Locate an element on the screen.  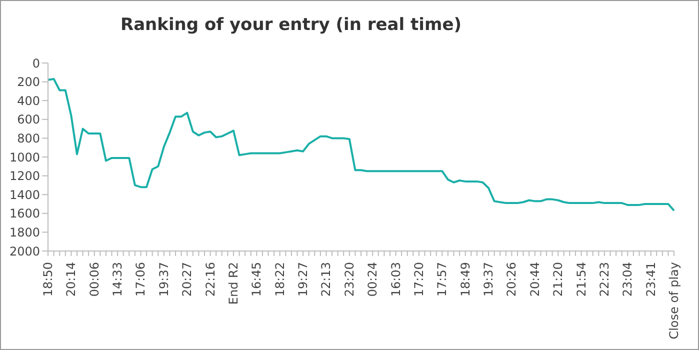
y-tick-label: 0 is located at coordinates (36, 63).